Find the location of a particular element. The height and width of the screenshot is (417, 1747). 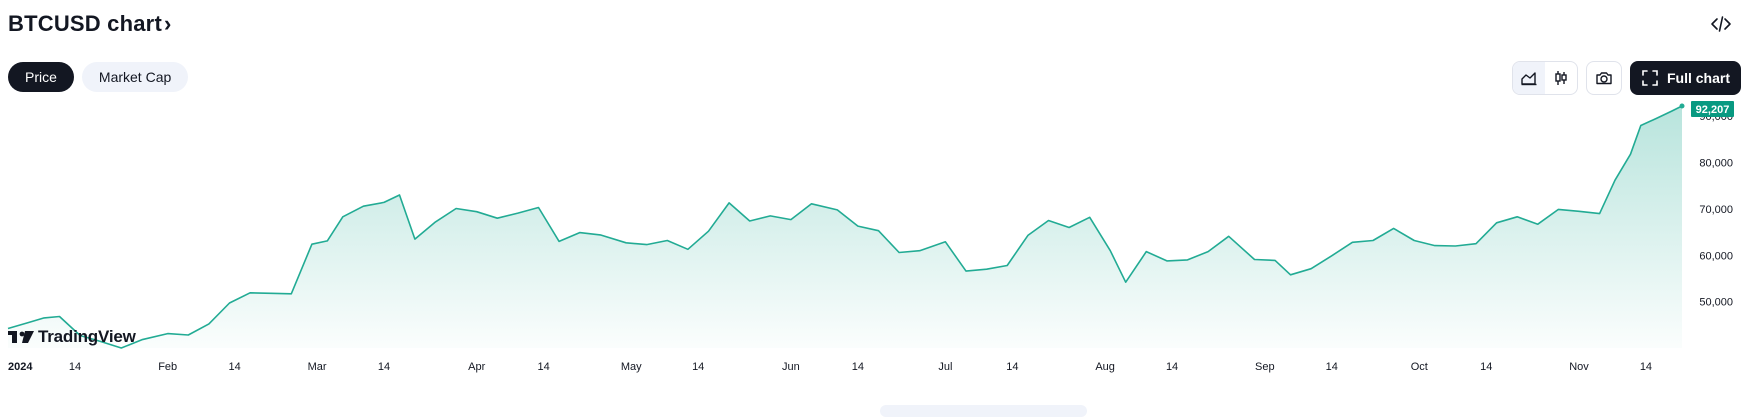

area-chart-button is located at coordinates (1529, 78).